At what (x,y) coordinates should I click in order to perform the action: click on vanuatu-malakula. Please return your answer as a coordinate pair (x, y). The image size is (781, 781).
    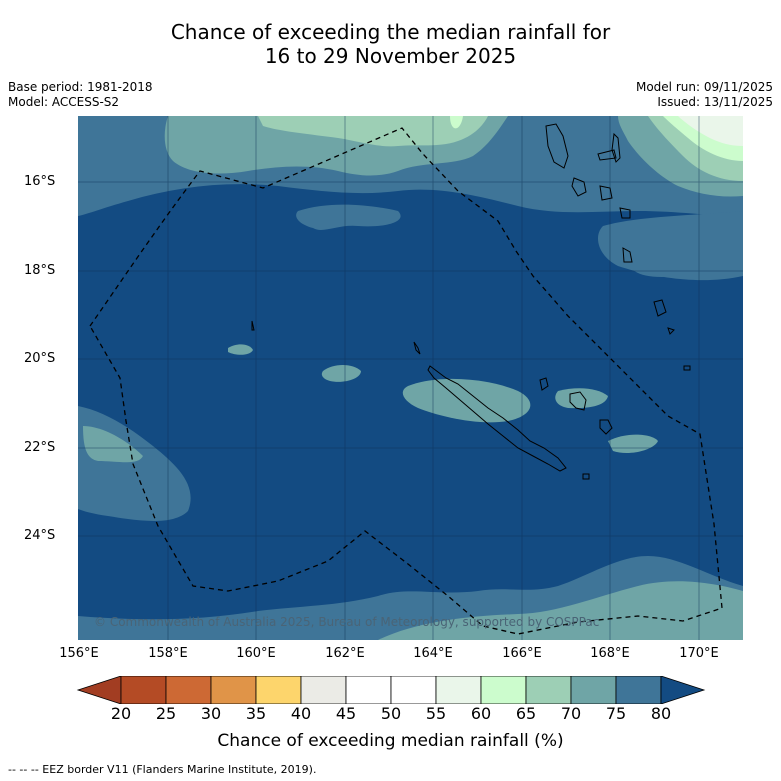
    Looking at the image, I should click on (579, 187).